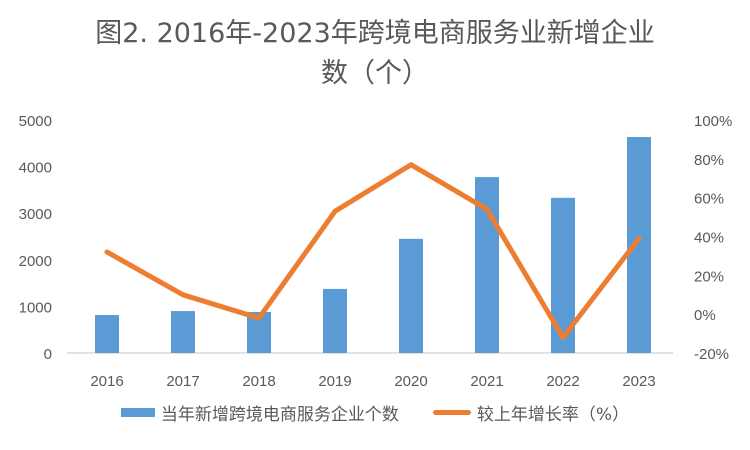 Image resolution: width=750 pixels, height=450 pixels. I want to click on x-axis-label: 2021, so click(486, 381).